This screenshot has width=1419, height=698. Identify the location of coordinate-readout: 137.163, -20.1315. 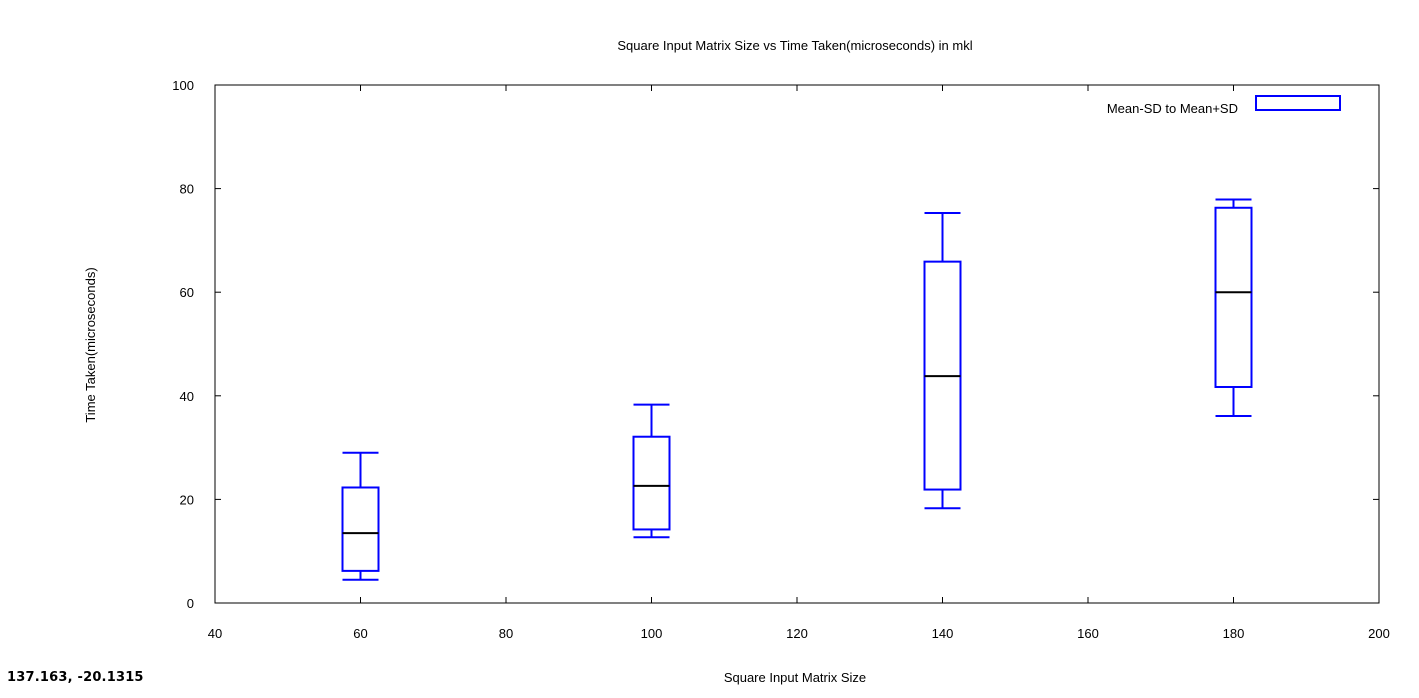
(75, 677).